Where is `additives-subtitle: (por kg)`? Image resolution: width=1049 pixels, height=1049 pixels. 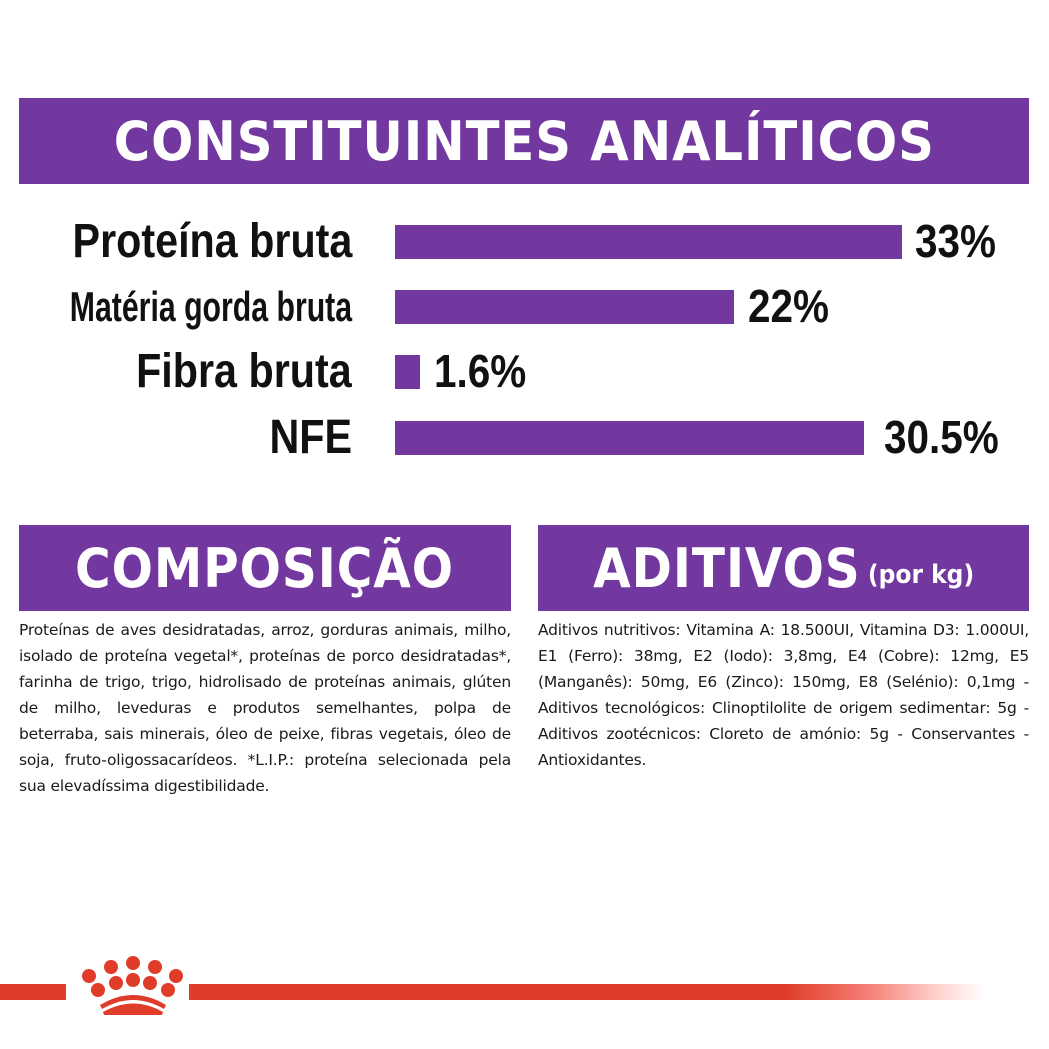
additives-subtitle: (por kg) is located at coordinates (920, 575).